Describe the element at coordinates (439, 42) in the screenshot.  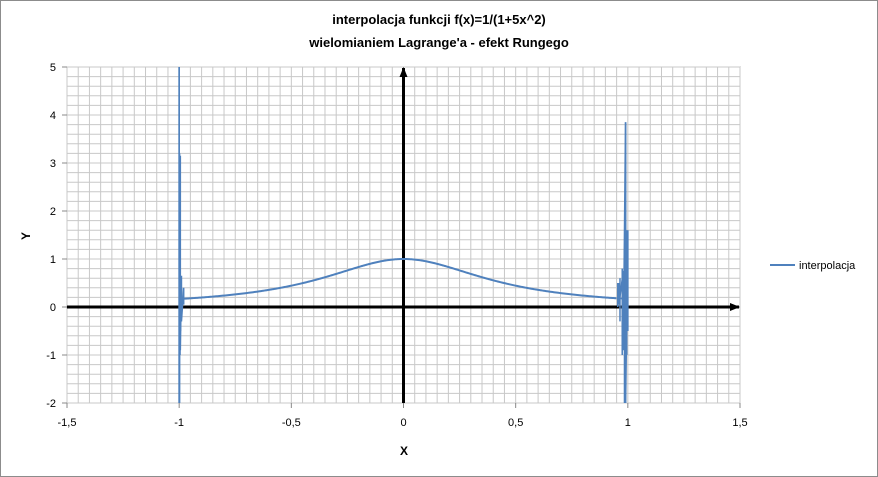
I see `chart-subtitle: wielomianiem Lagrange'a - efekt Rungego` at that location.